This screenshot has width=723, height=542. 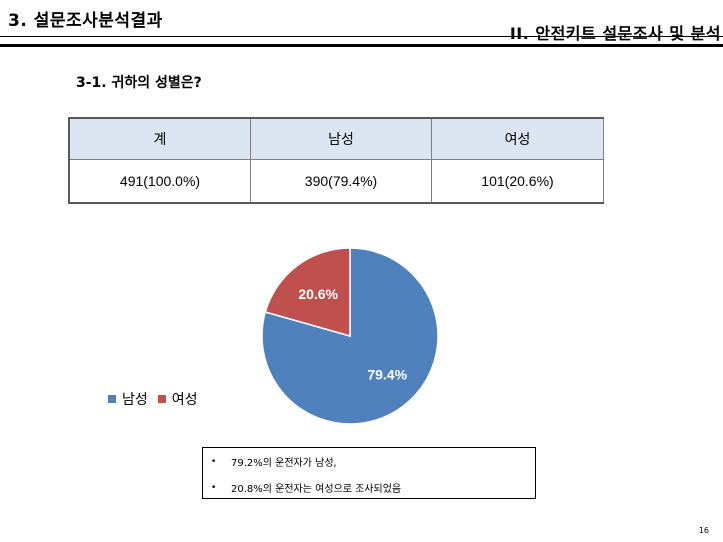 I want to click on pie-label-female: 20.6%, so click(x=318, y=294).